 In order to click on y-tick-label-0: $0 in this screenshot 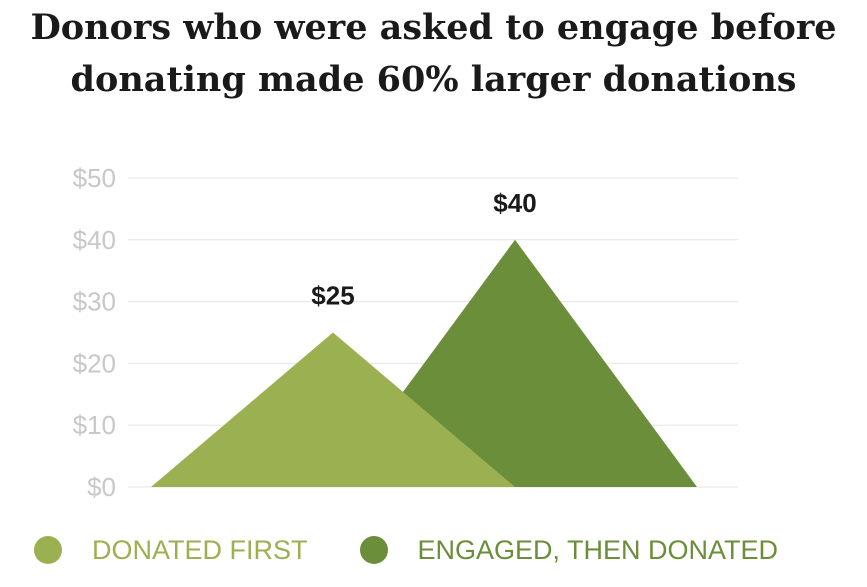, I will do `click(101, 487)`.